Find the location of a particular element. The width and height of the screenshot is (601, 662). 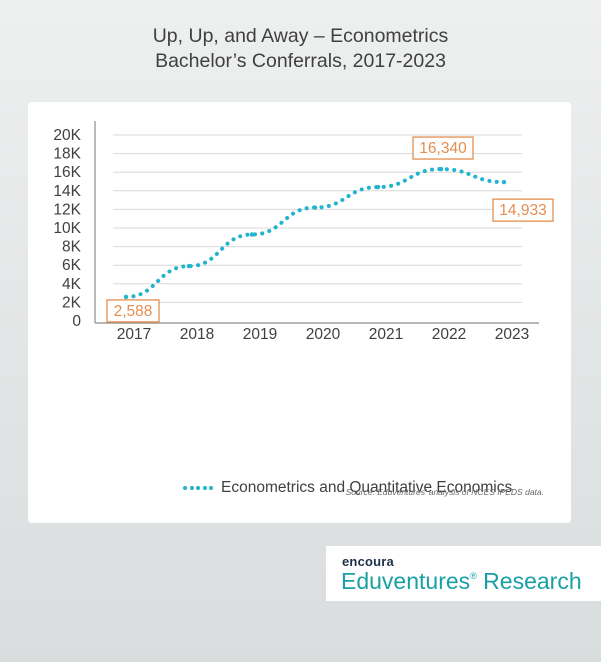

data-label: 16,340 is located at coordinates (443, 148).